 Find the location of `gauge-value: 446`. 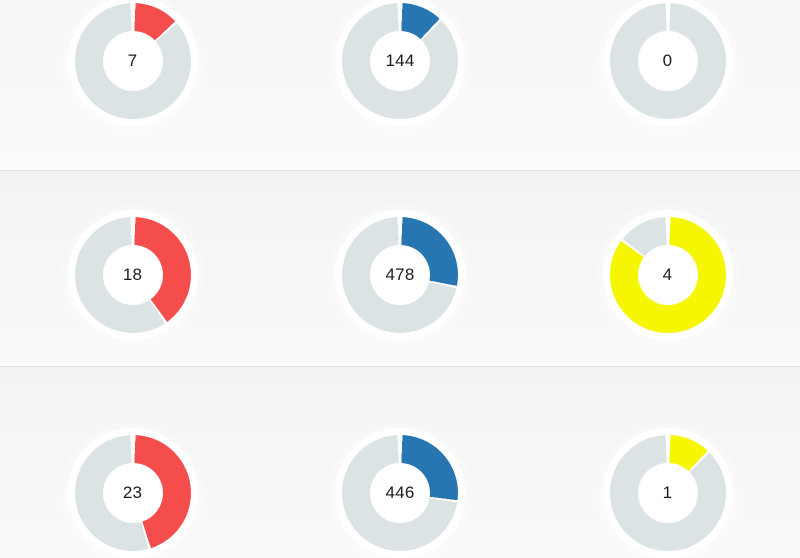

gauge-value: 446 is located at coordinates (400, 492).